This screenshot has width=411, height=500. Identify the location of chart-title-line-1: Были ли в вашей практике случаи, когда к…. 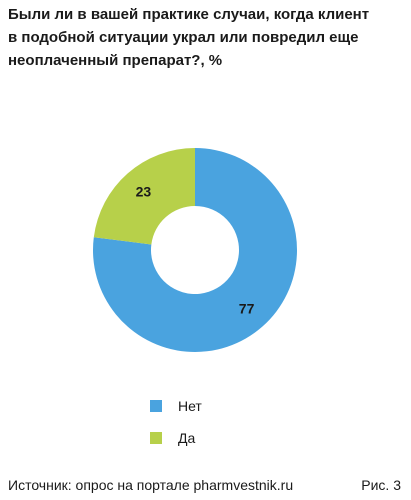
(189, 14).